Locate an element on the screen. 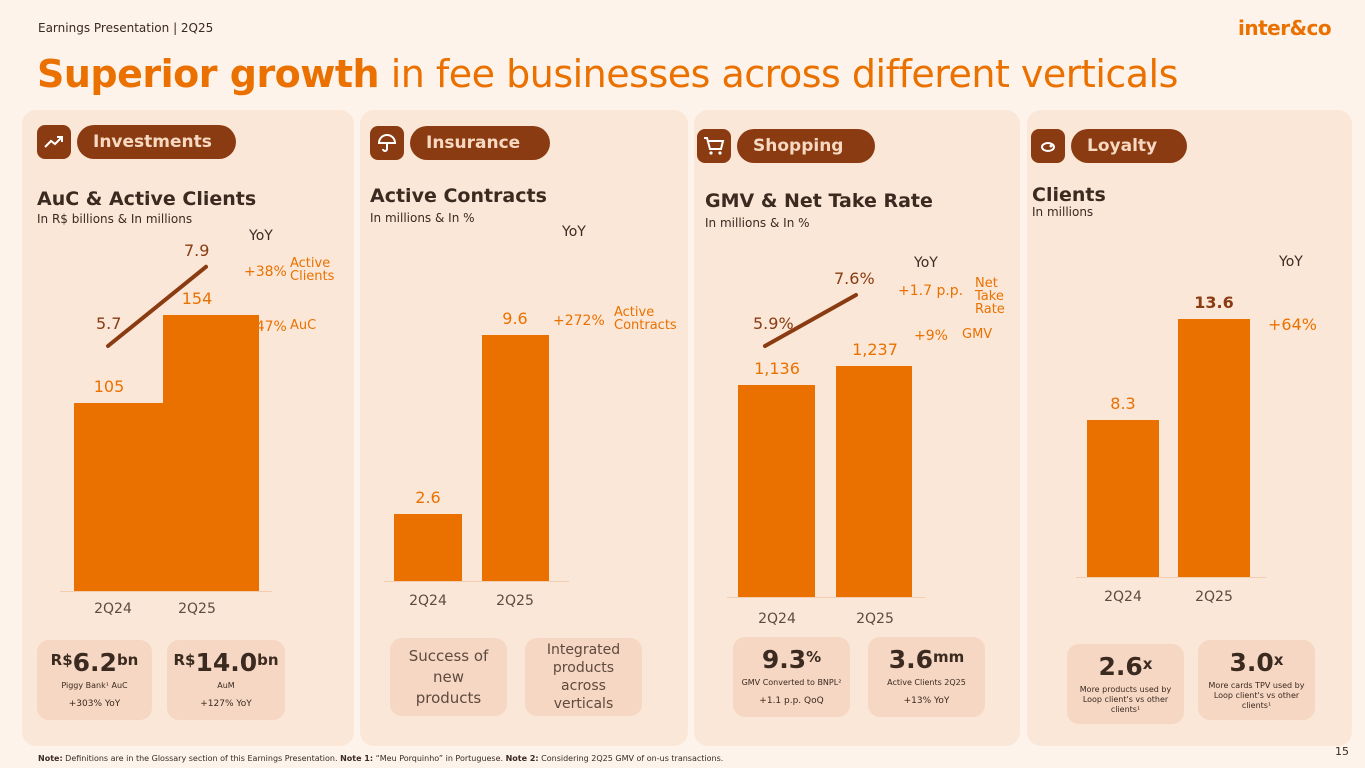 Image resolution: width=1365 pixels, height=768 pixels. loop-icon is located at coordinates (1048, 146).